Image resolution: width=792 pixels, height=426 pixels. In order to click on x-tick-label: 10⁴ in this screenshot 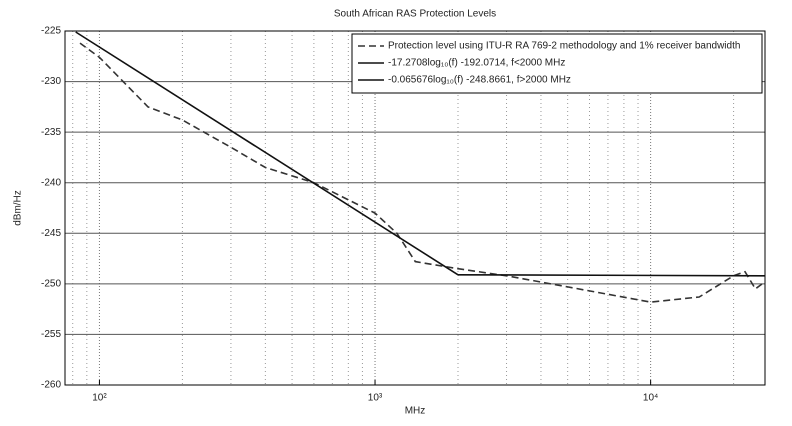, I will do `click(650, 398)`.